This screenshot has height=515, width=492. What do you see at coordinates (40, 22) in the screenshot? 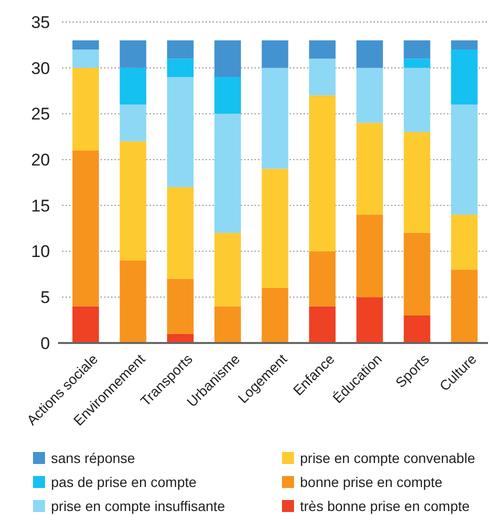
I see `y-tick-label: 35` at bounding box center [40, 22].